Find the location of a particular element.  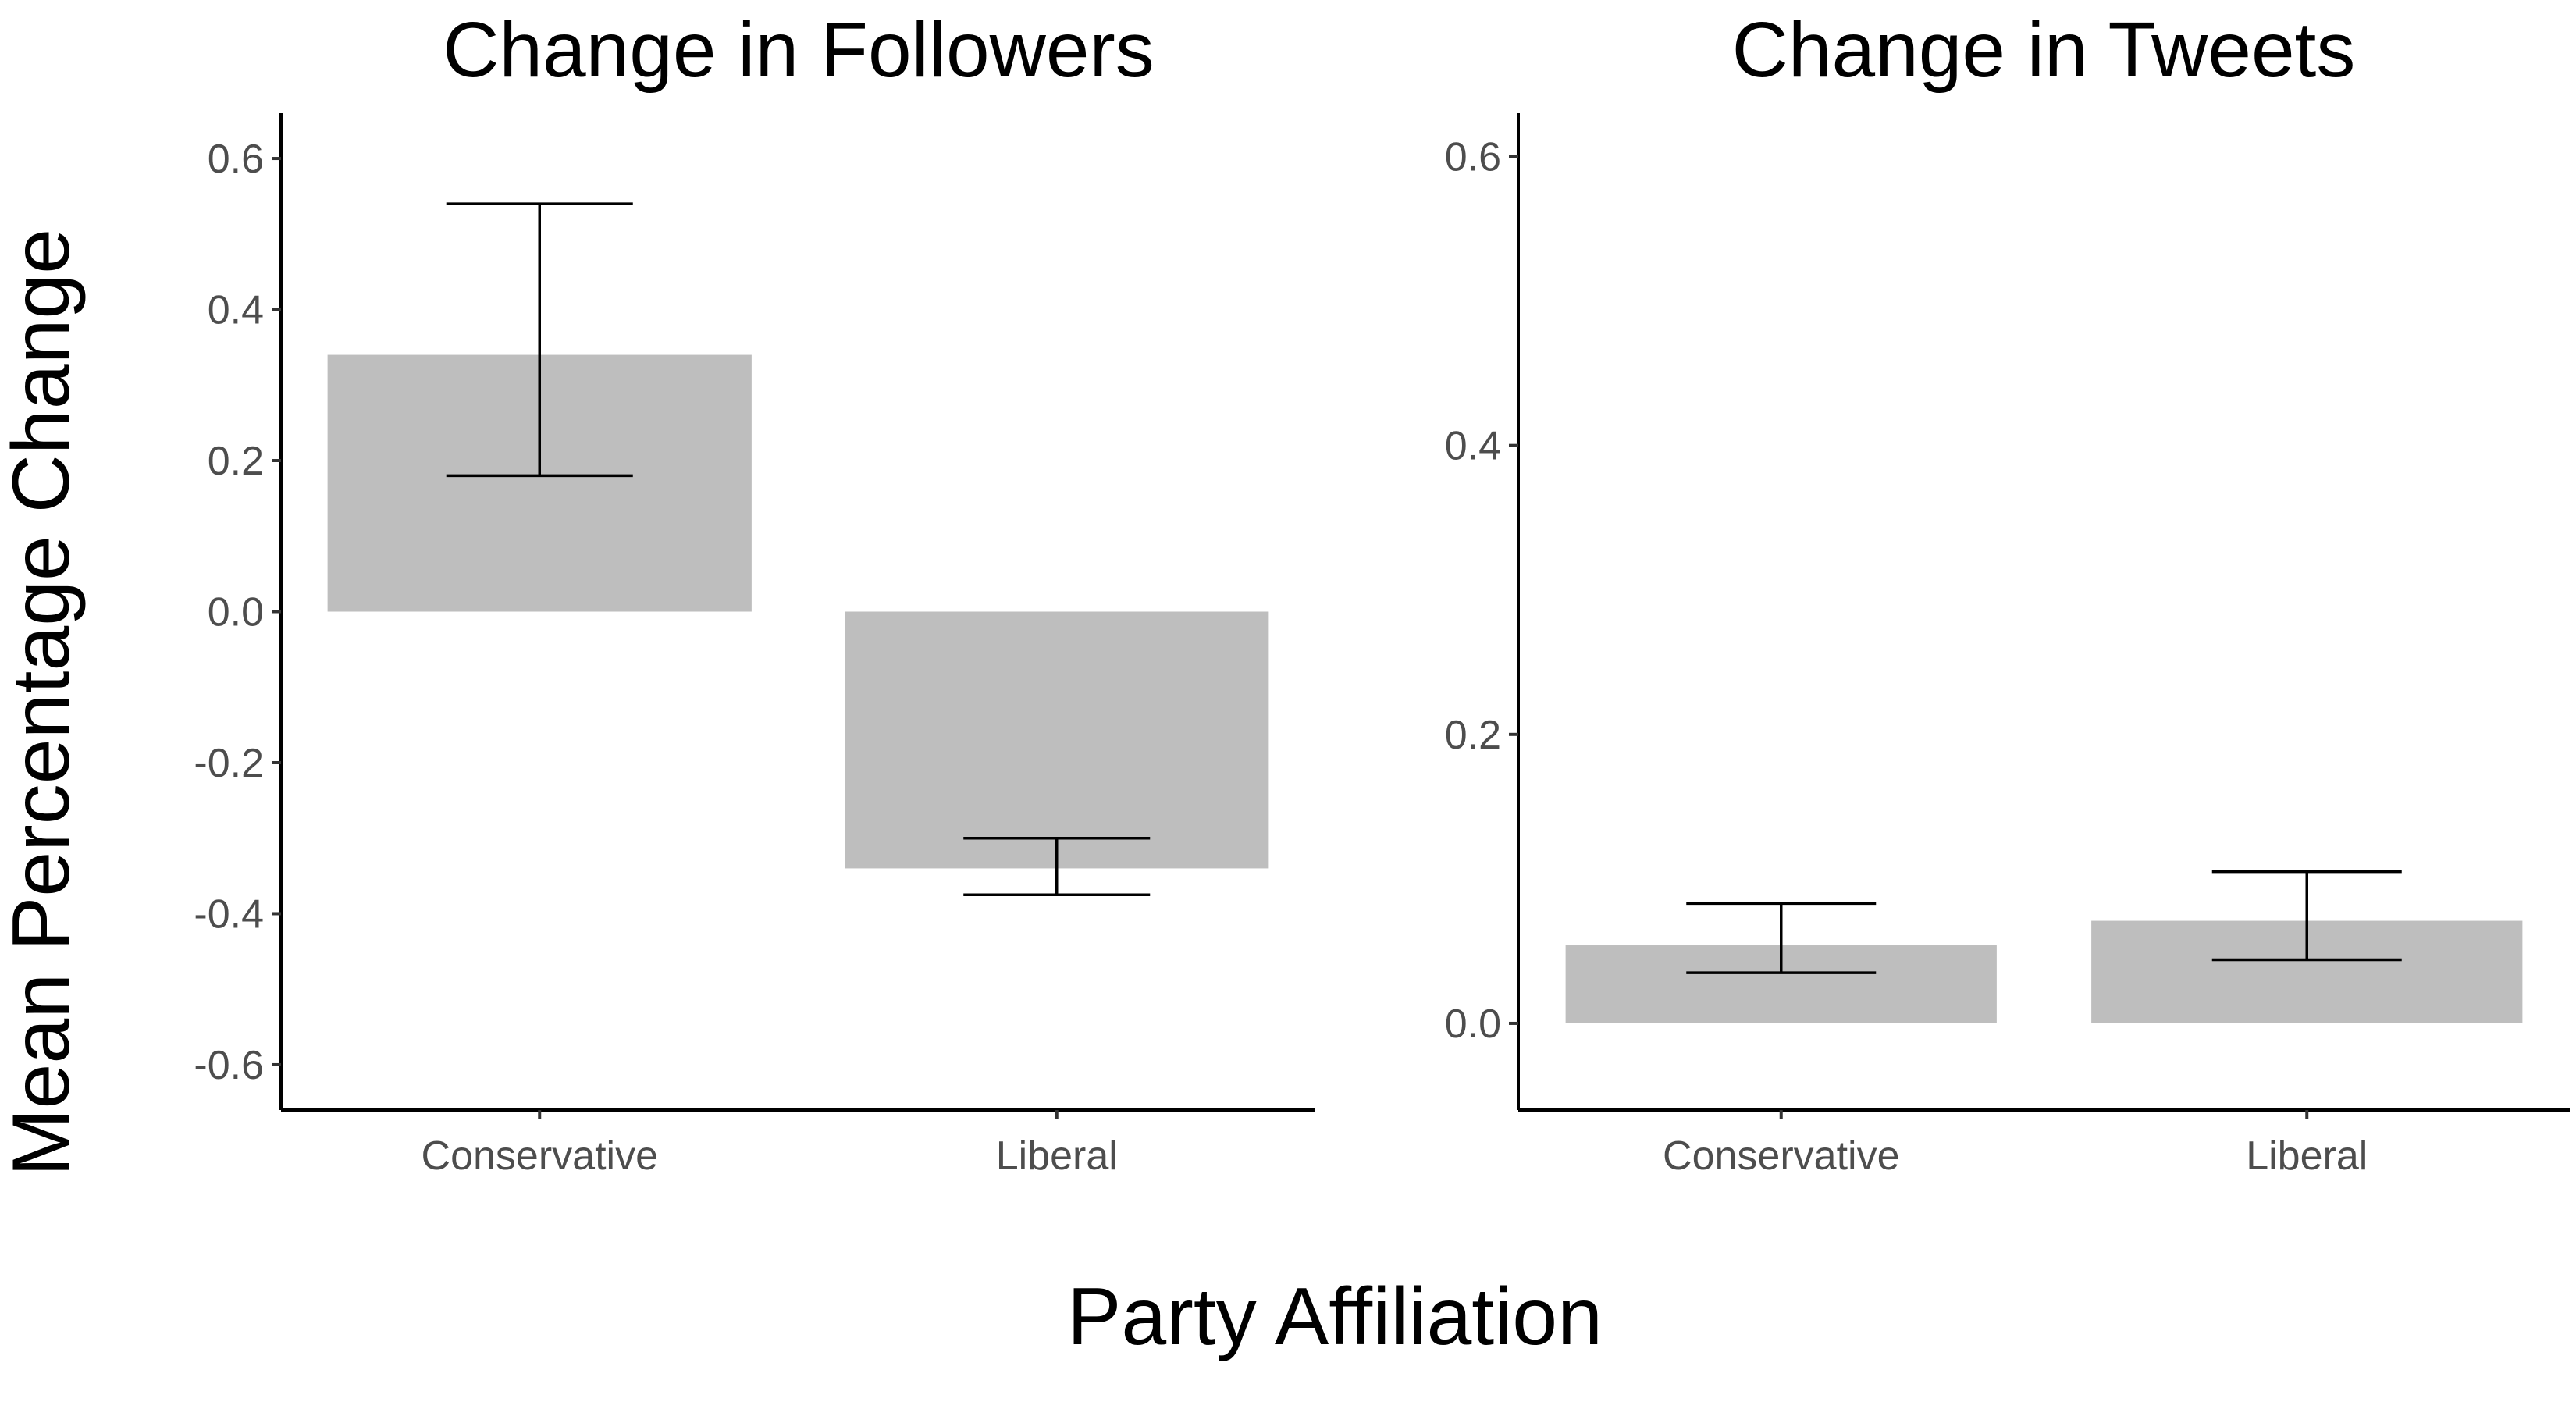

panel-title: Change in Followers is located at coordinates (799, 50).